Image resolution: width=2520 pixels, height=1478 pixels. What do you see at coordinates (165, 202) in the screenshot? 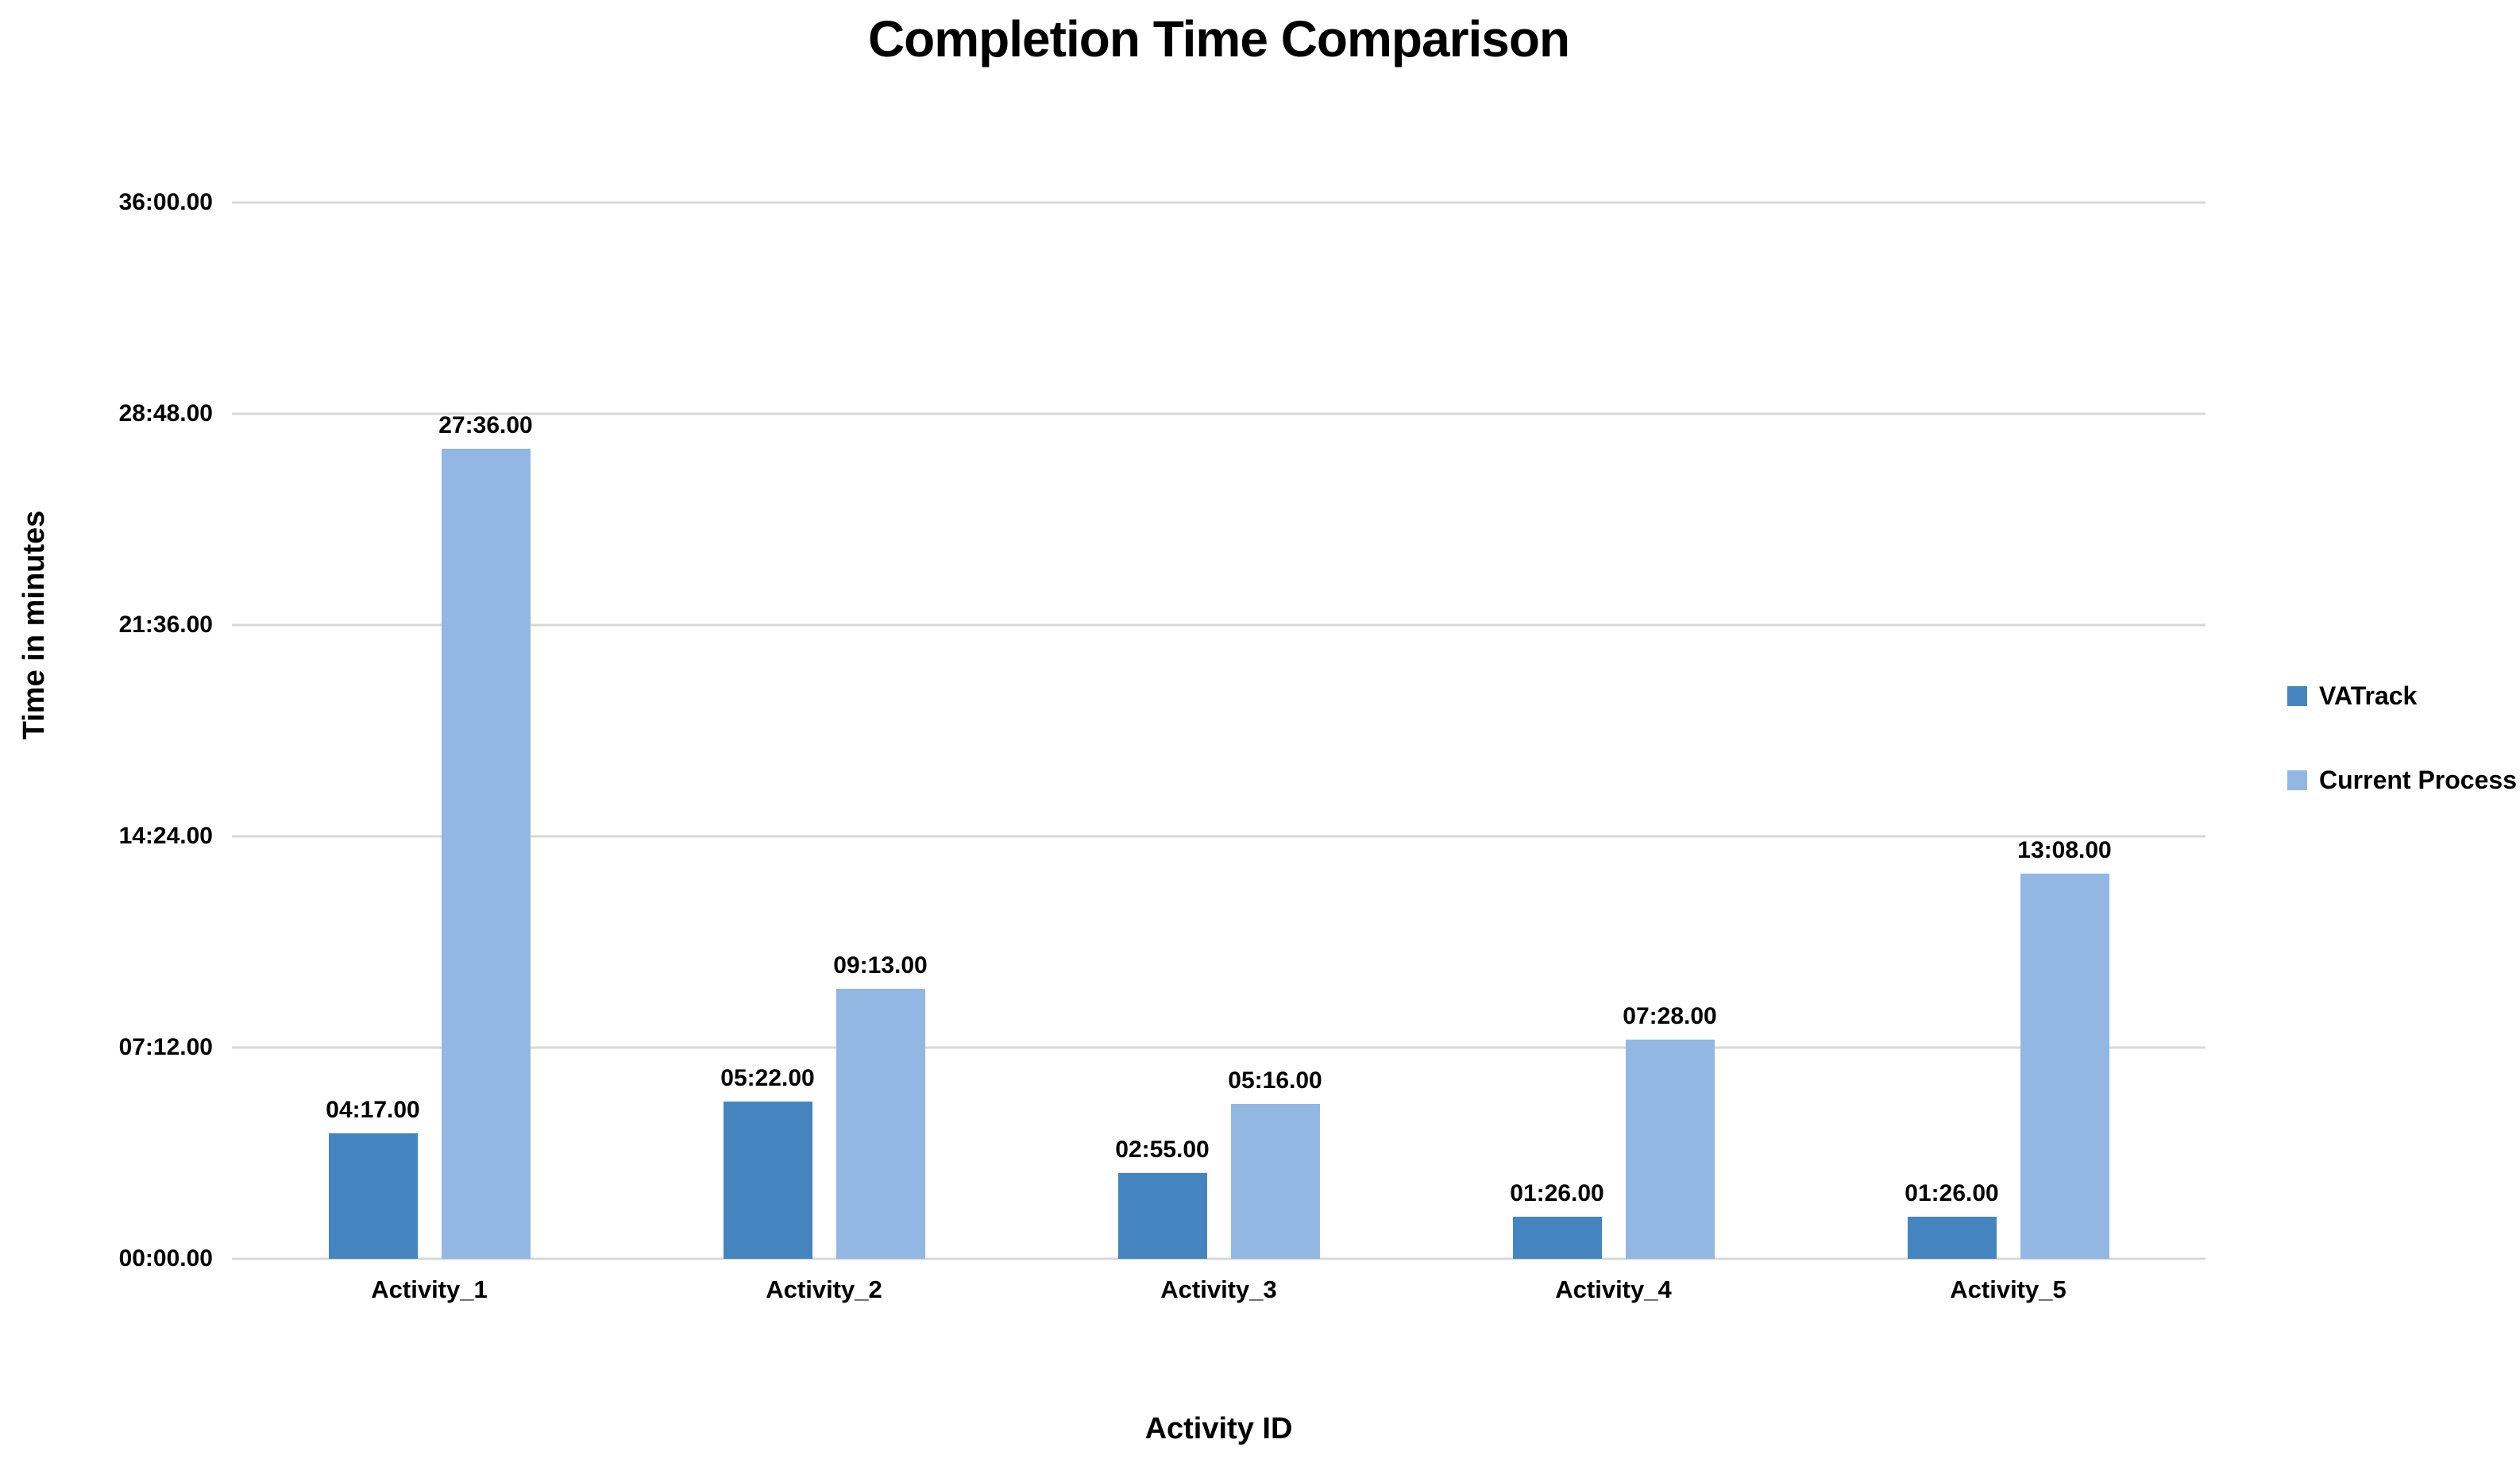
I see `y-tick-label: 36:00.00` at bounding box center [165, 202].